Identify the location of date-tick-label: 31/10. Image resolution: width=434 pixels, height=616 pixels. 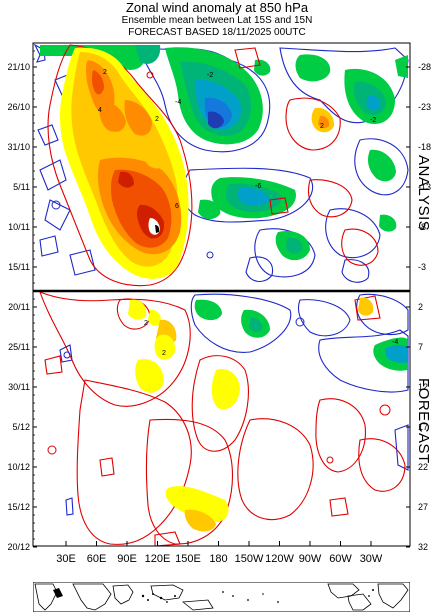
(18, 147).